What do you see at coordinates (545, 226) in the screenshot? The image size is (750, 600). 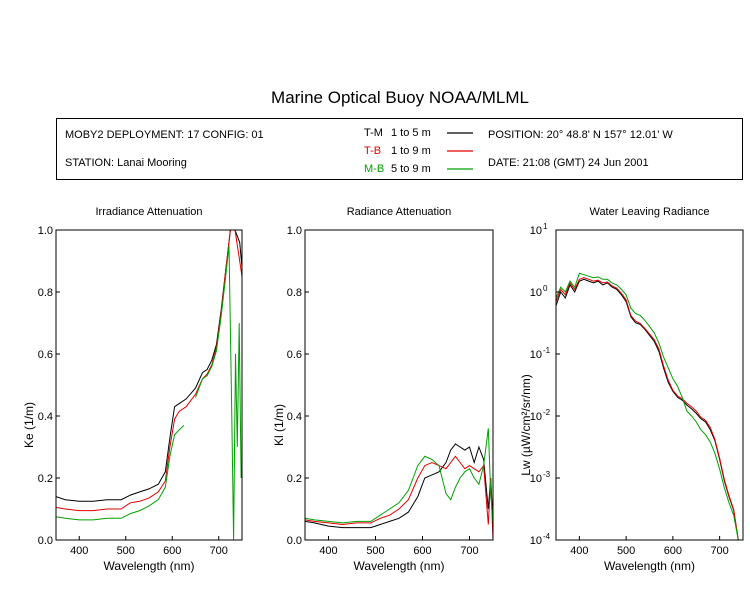 I see `y-tick-exponent: 1` at bounding box center [545, 226].